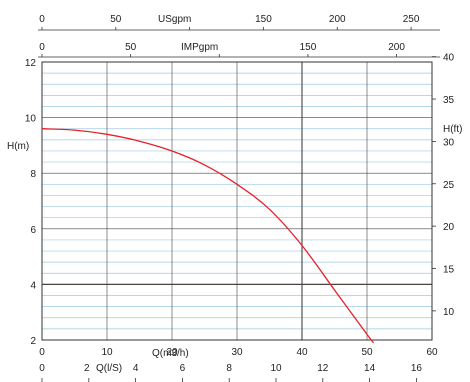 Image resolution: width=470 pixels, height=382 pixels. Describe the element at coordinates (107, 352) in the screenshot. I see `x-tick-label: 10` at that location.